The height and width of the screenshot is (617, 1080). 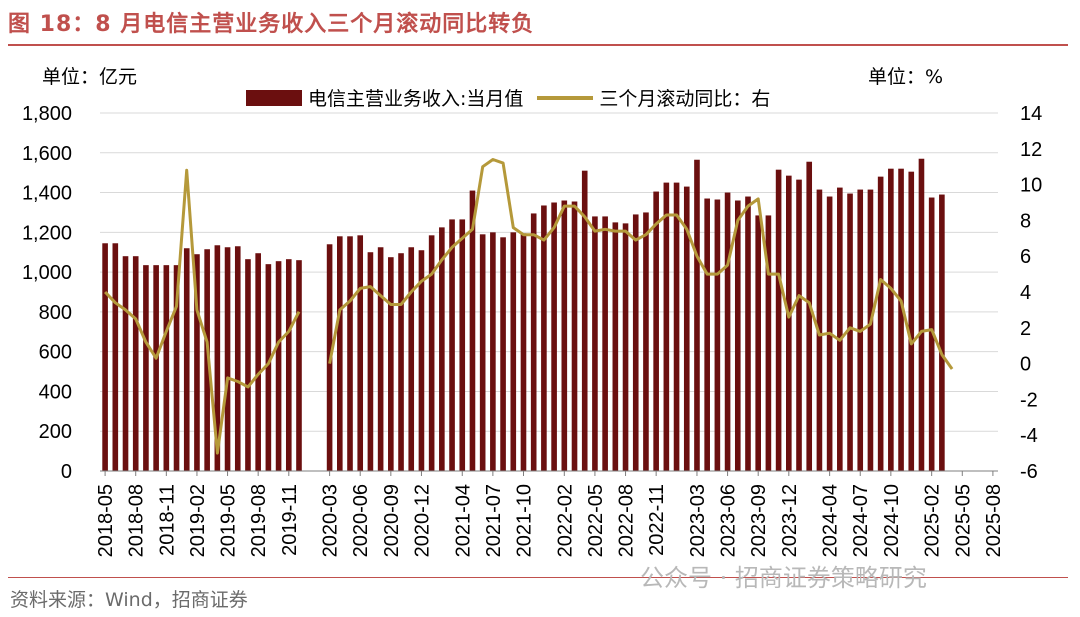 What do you see at coordinates (963, 520) in the screenshot?
I see `x-tick-label: 2025-05` at bounding box center [963, 520].